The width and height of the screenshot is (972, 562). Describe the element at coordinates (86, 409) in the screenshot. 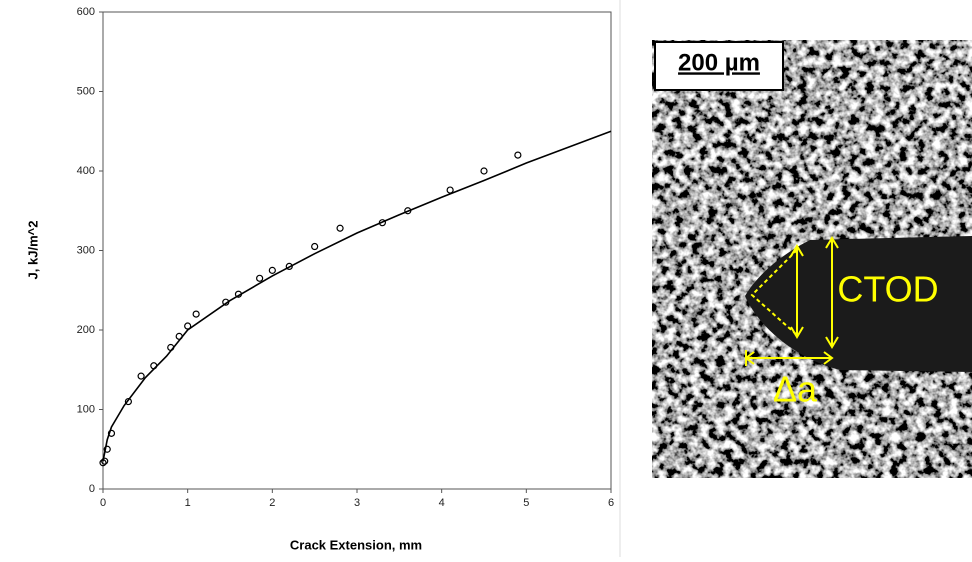

I see `y-tick-label: 100` at that location.